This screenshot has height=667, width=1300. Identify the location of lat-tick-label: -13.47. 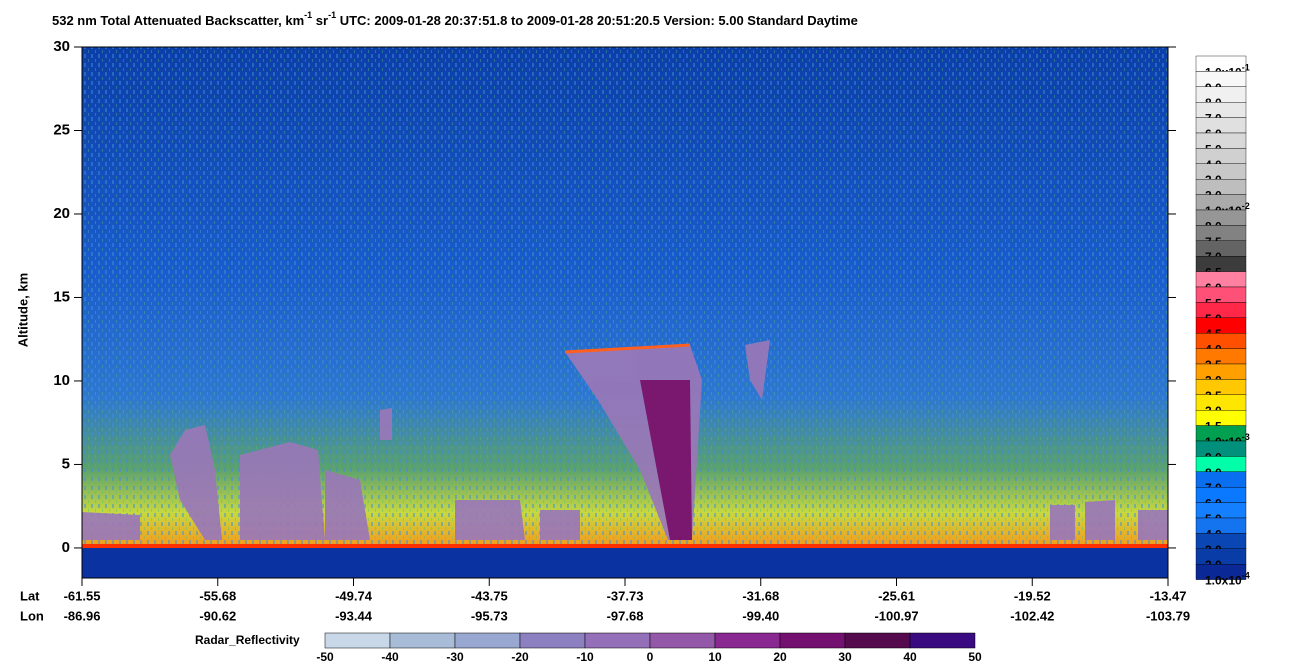
(1168, 595).